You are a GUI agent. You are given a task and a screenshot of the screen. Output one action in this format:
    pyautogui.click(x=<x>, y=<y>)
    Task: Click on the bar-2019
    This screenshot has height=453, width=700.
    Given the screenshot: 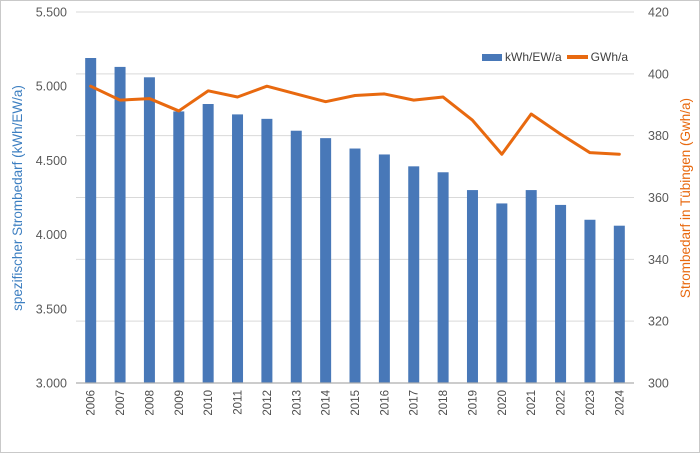 What is the action you would take?
    pyautogui.click(x=472, y=286)
    